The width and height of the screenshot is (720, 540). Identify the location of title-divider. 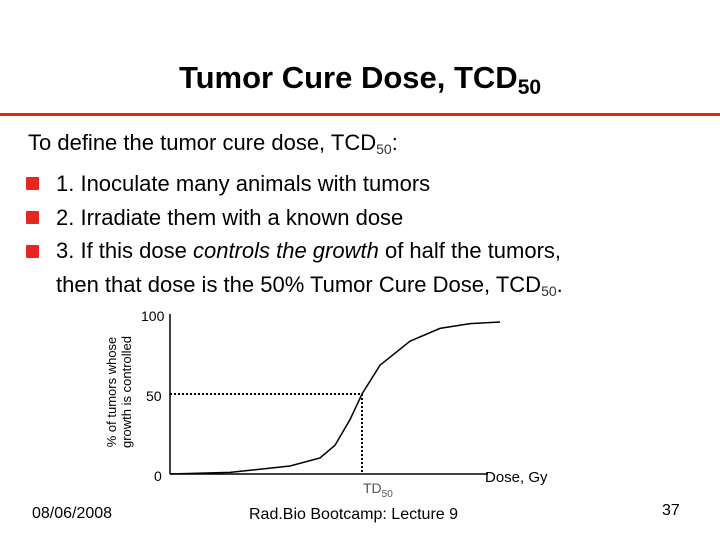
(360, 114).